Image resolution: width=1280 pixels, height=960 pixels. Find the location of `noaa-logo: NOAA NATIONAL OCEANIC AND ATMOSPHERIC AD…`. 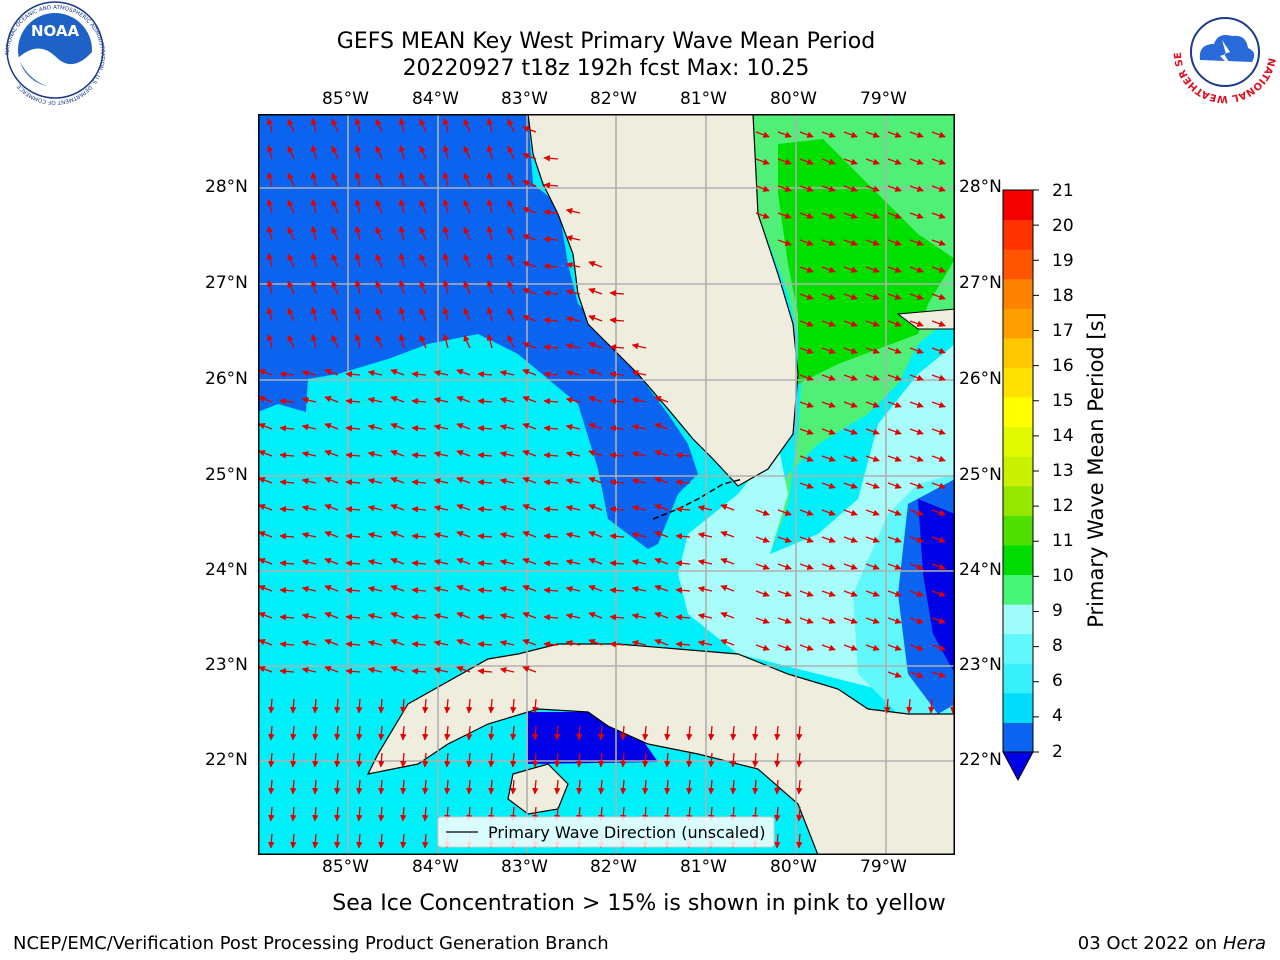

noaa-logo: NOAA NATIONAL OCEANIC AND ATMOSPHERIC AD… is located at coordinates (55, 53).